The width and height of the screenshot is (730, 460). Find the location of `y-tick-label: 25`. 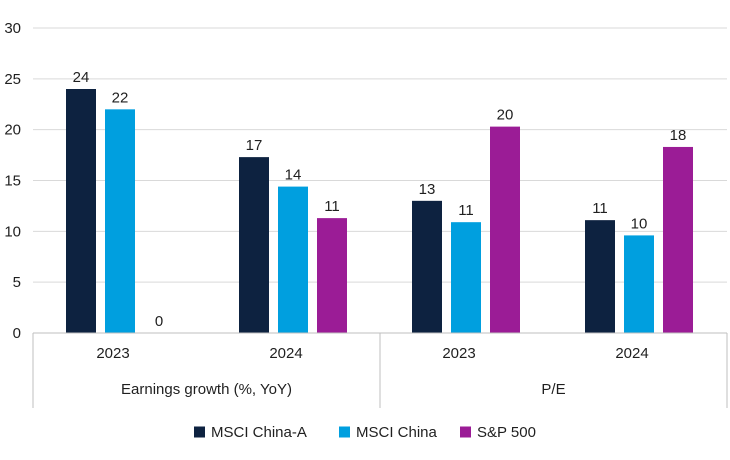

y-tick-label: 25 is located at coordinates (12, 79).